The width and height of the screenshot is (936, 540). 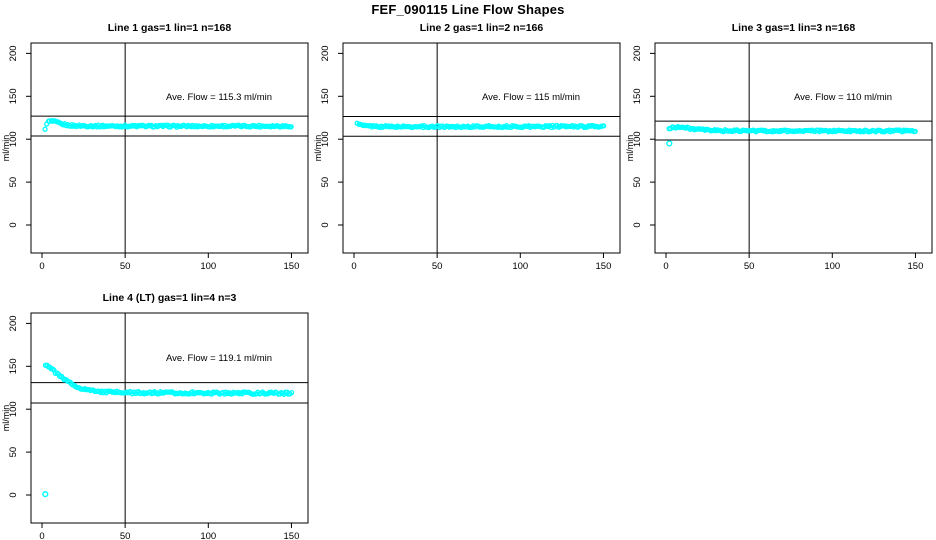 I want to click on chart-main-title: FEF_090115 Line Flow Shapes, so click(x=468, y=9).